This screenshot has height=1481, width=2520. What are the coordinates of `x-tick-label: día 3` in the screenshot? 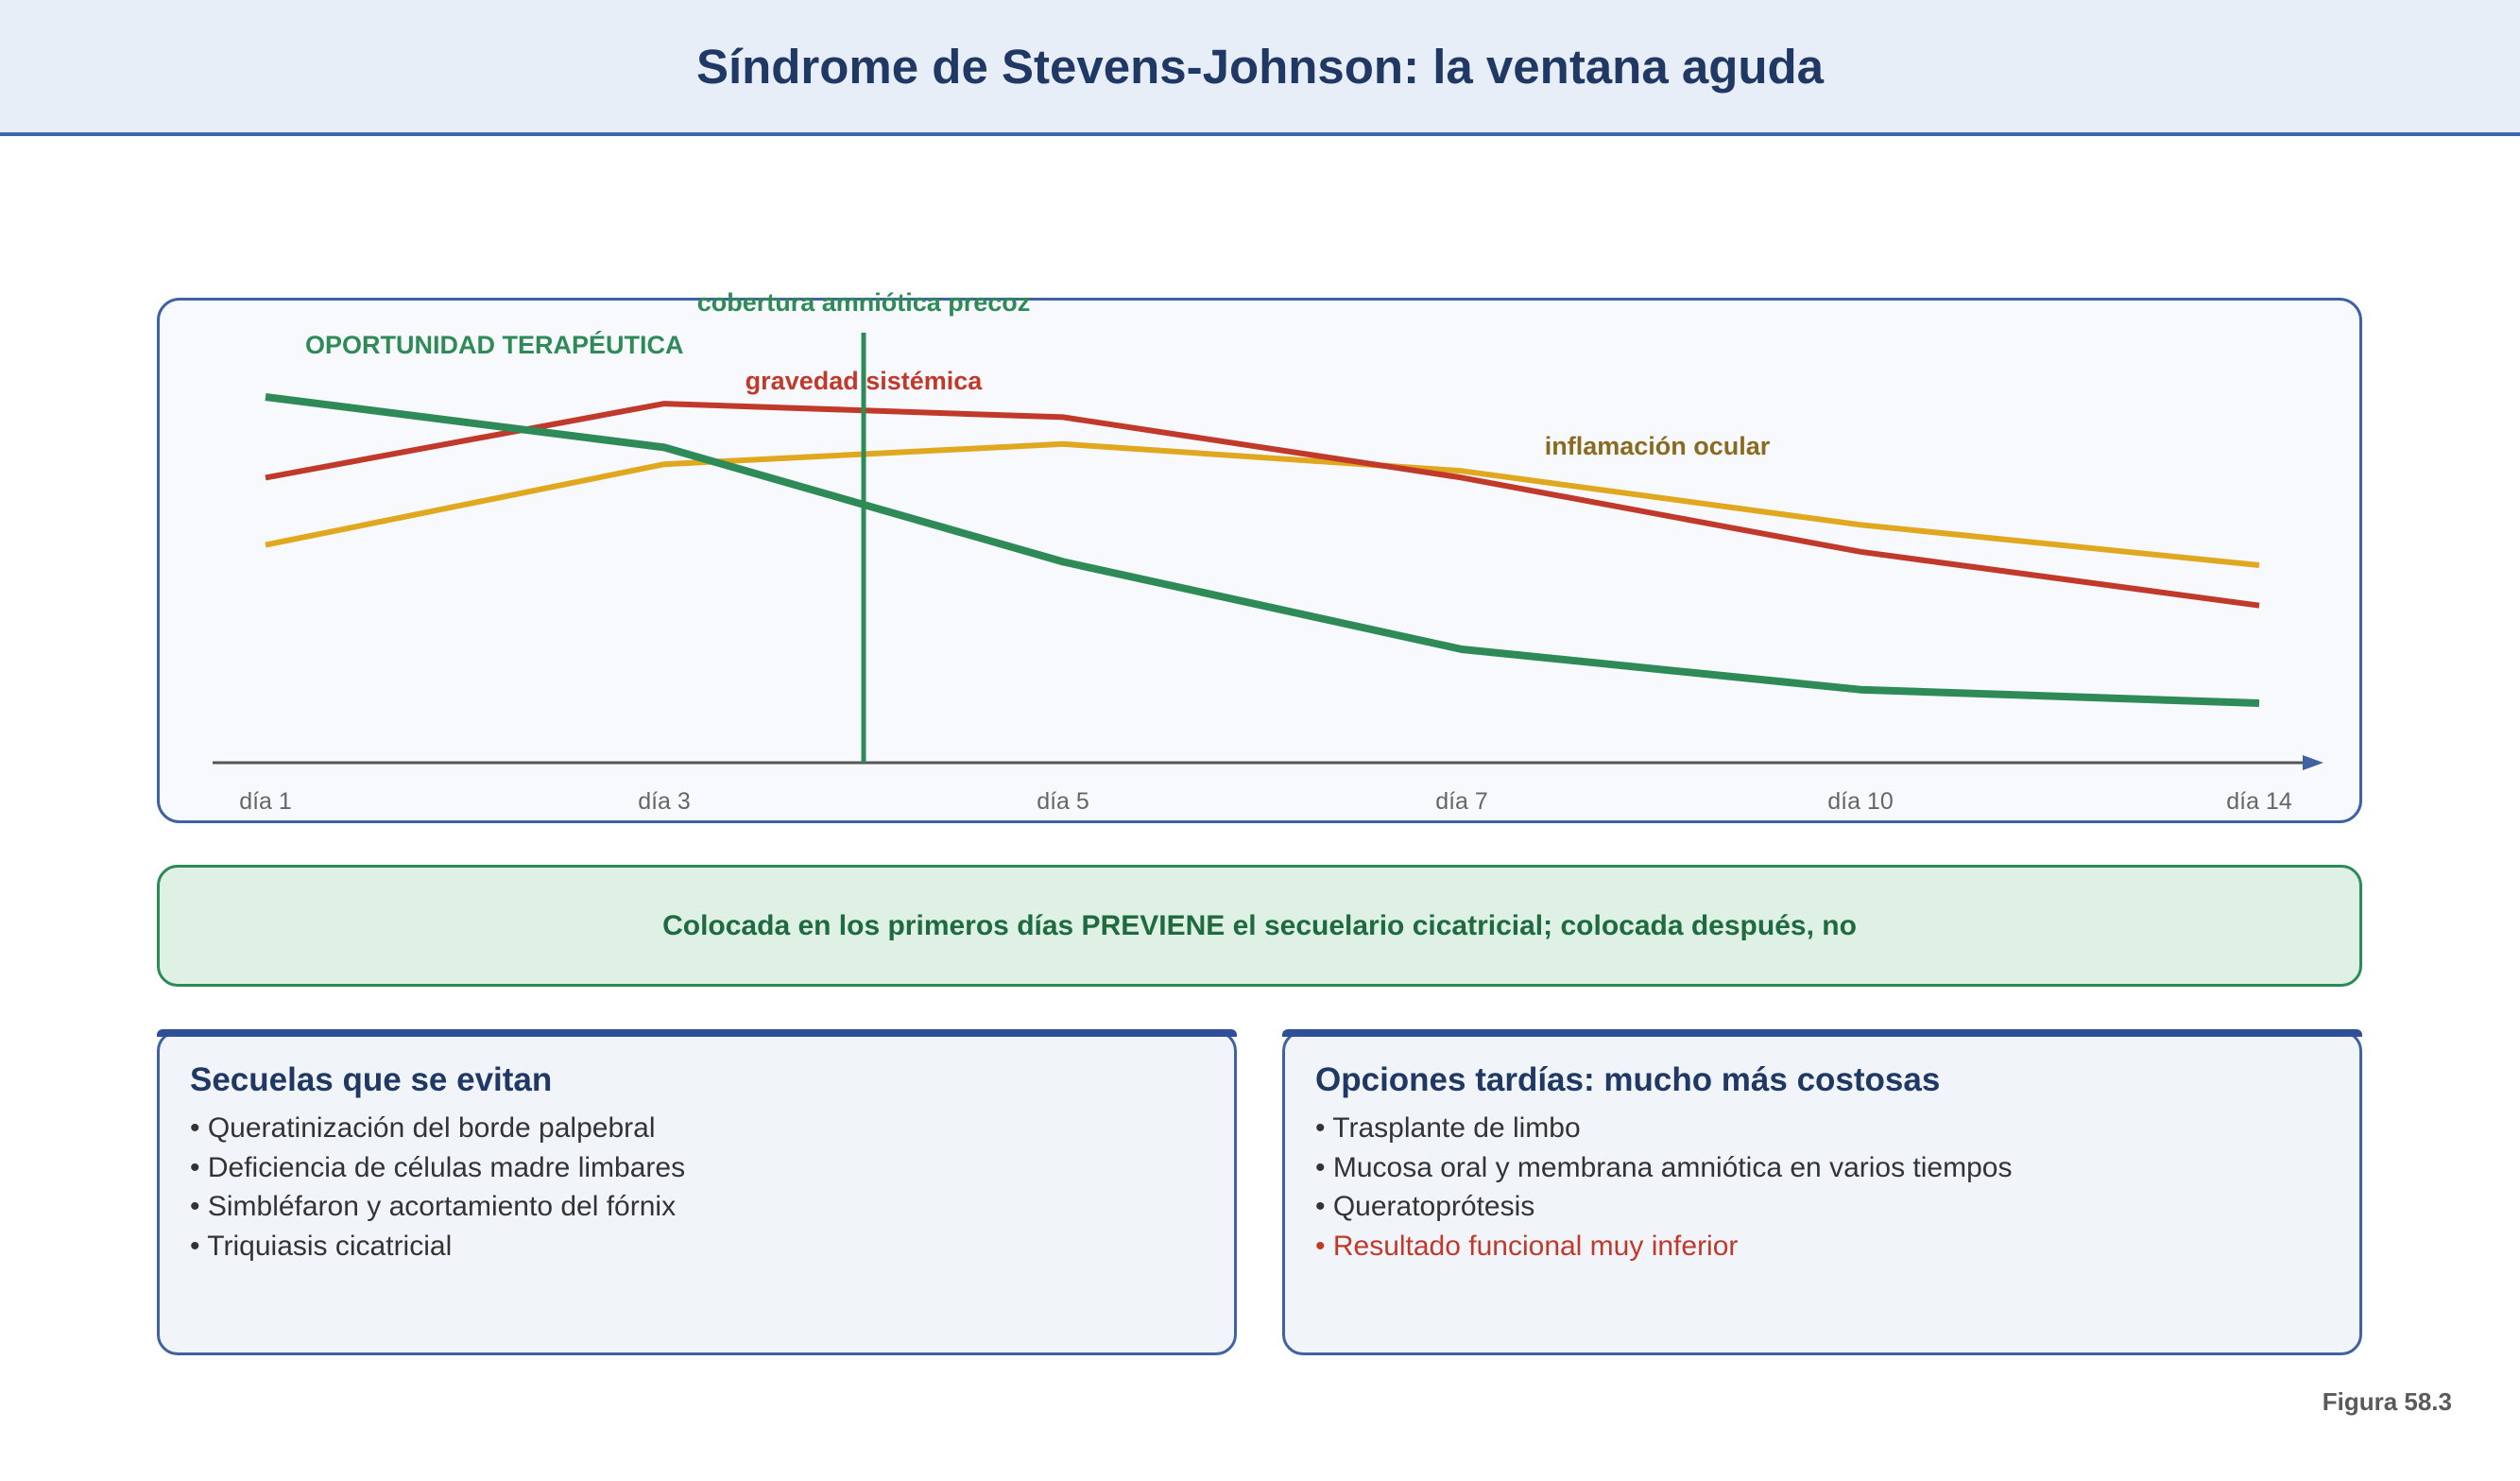 It's located at (664, 801).